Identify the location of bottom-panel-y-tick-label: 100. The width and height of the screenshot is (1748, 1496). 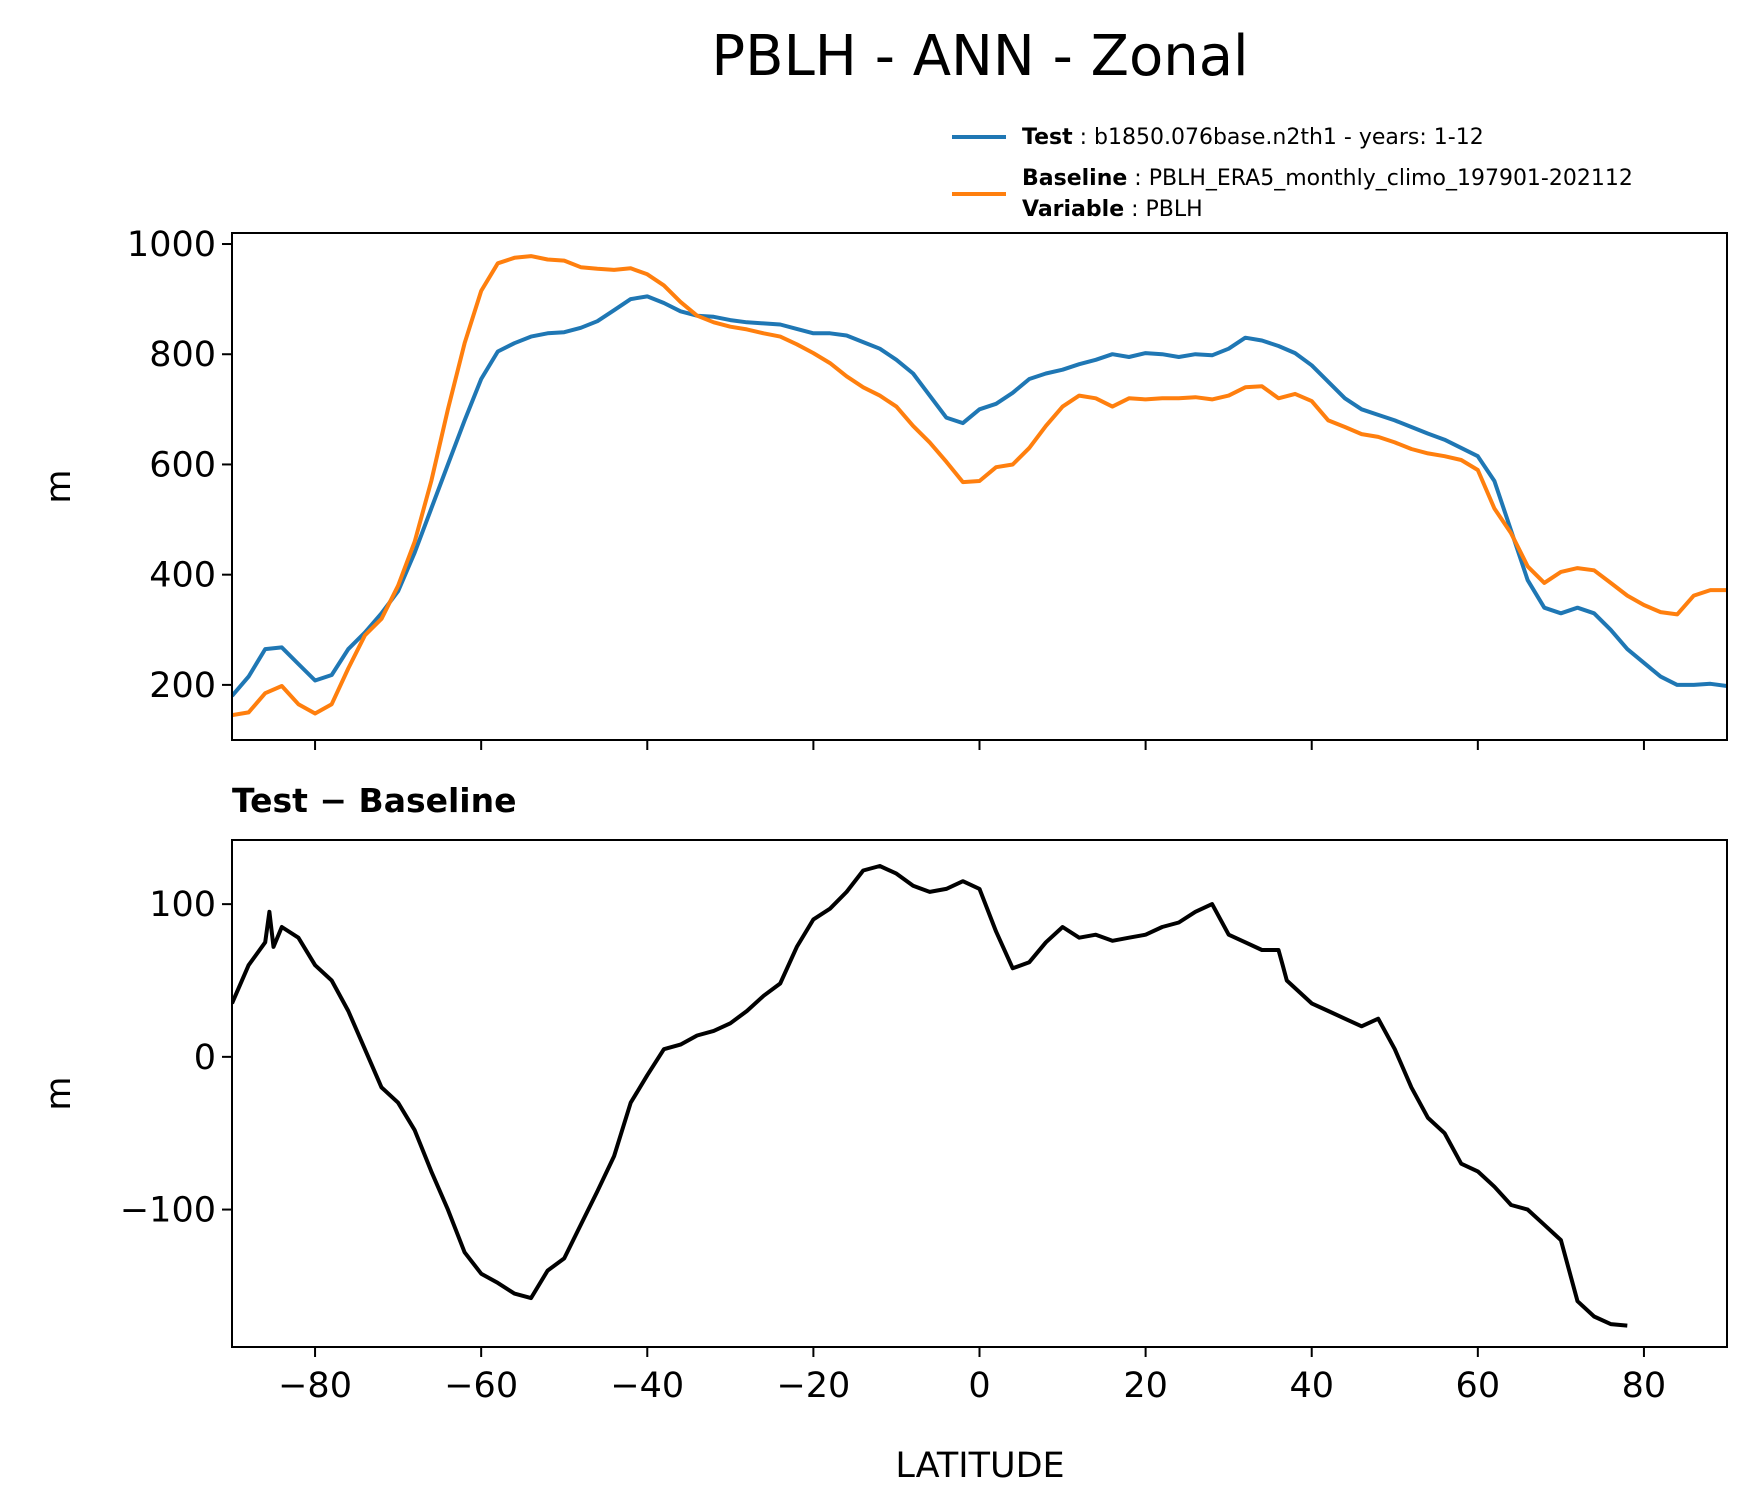
(182, 905).